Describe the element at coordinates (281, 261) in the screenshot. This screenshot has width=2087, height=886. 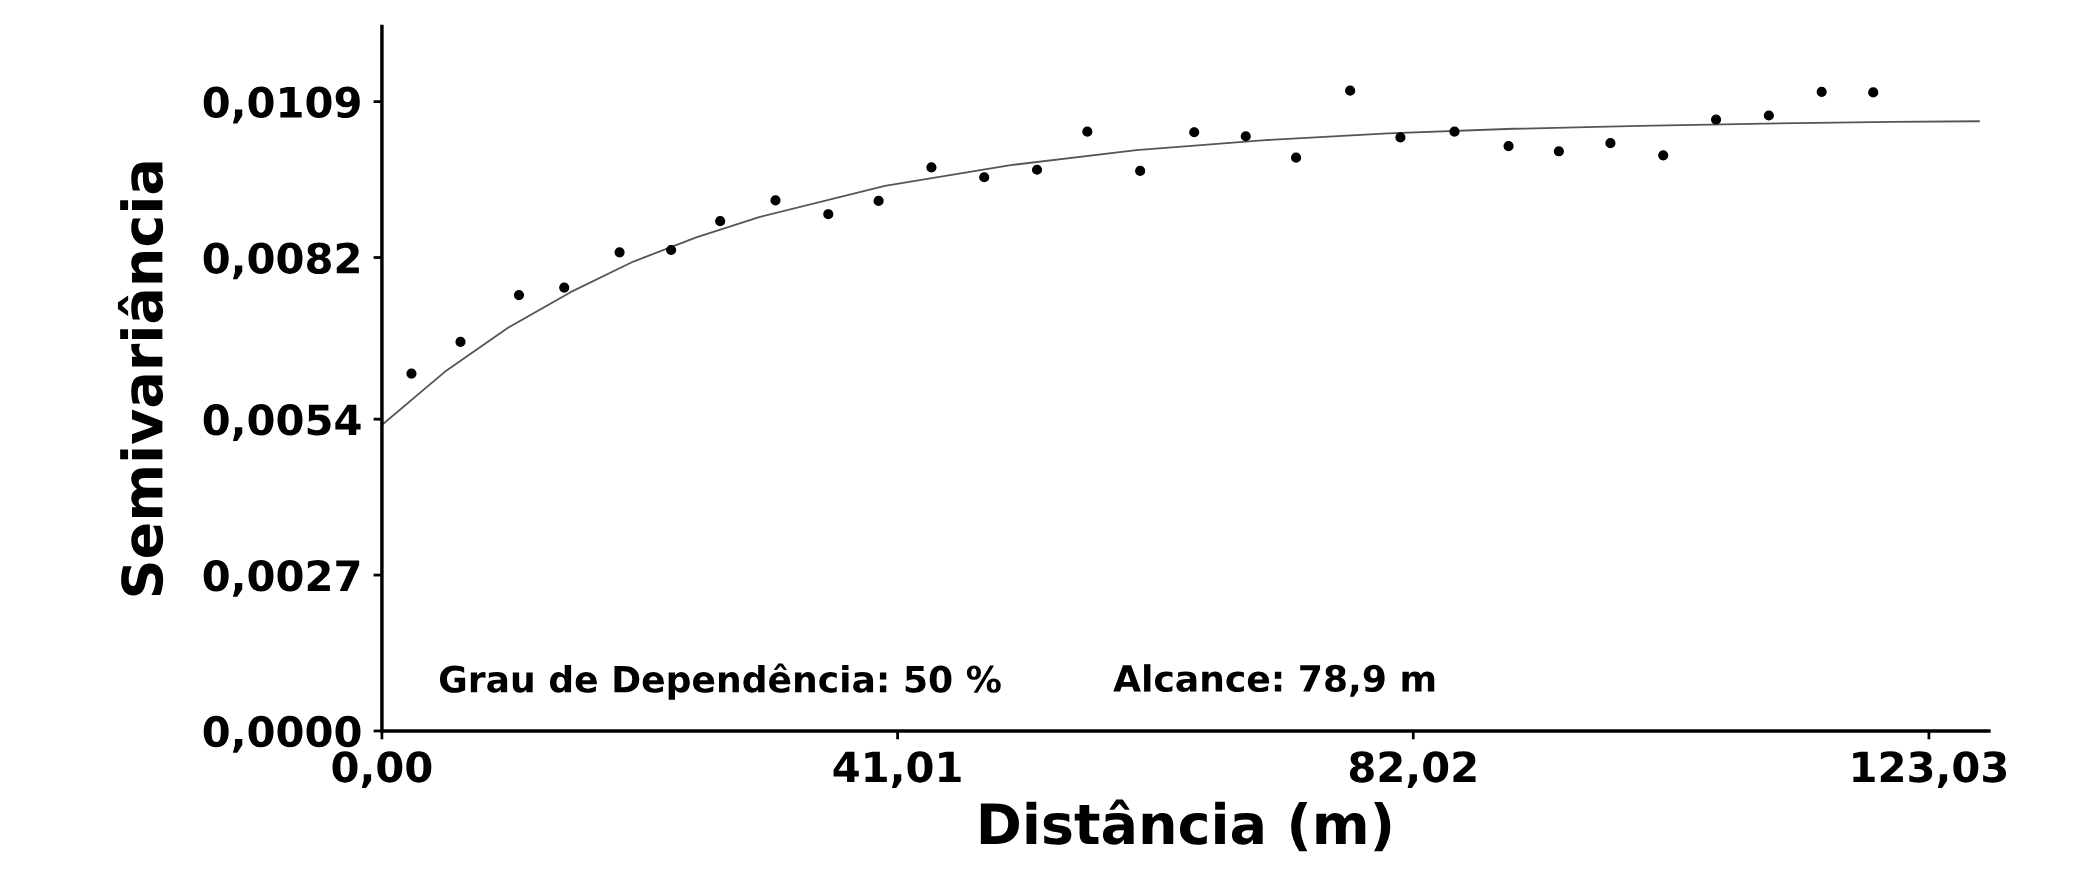
I see `y-tick-label: 0,0082` at that location.